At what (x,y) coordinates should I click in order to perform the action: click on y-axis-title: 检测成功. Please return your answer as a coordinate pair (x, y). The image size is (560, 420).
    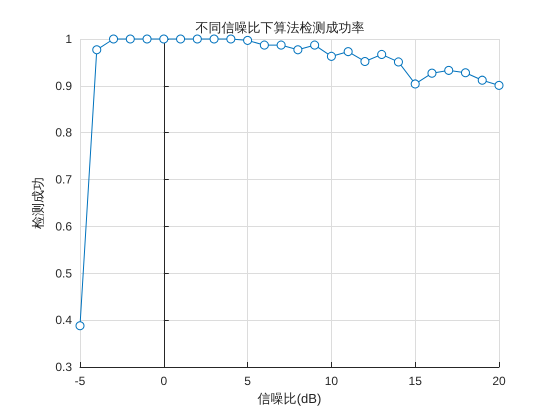
    Looking at the image, I should click on (38, 203).